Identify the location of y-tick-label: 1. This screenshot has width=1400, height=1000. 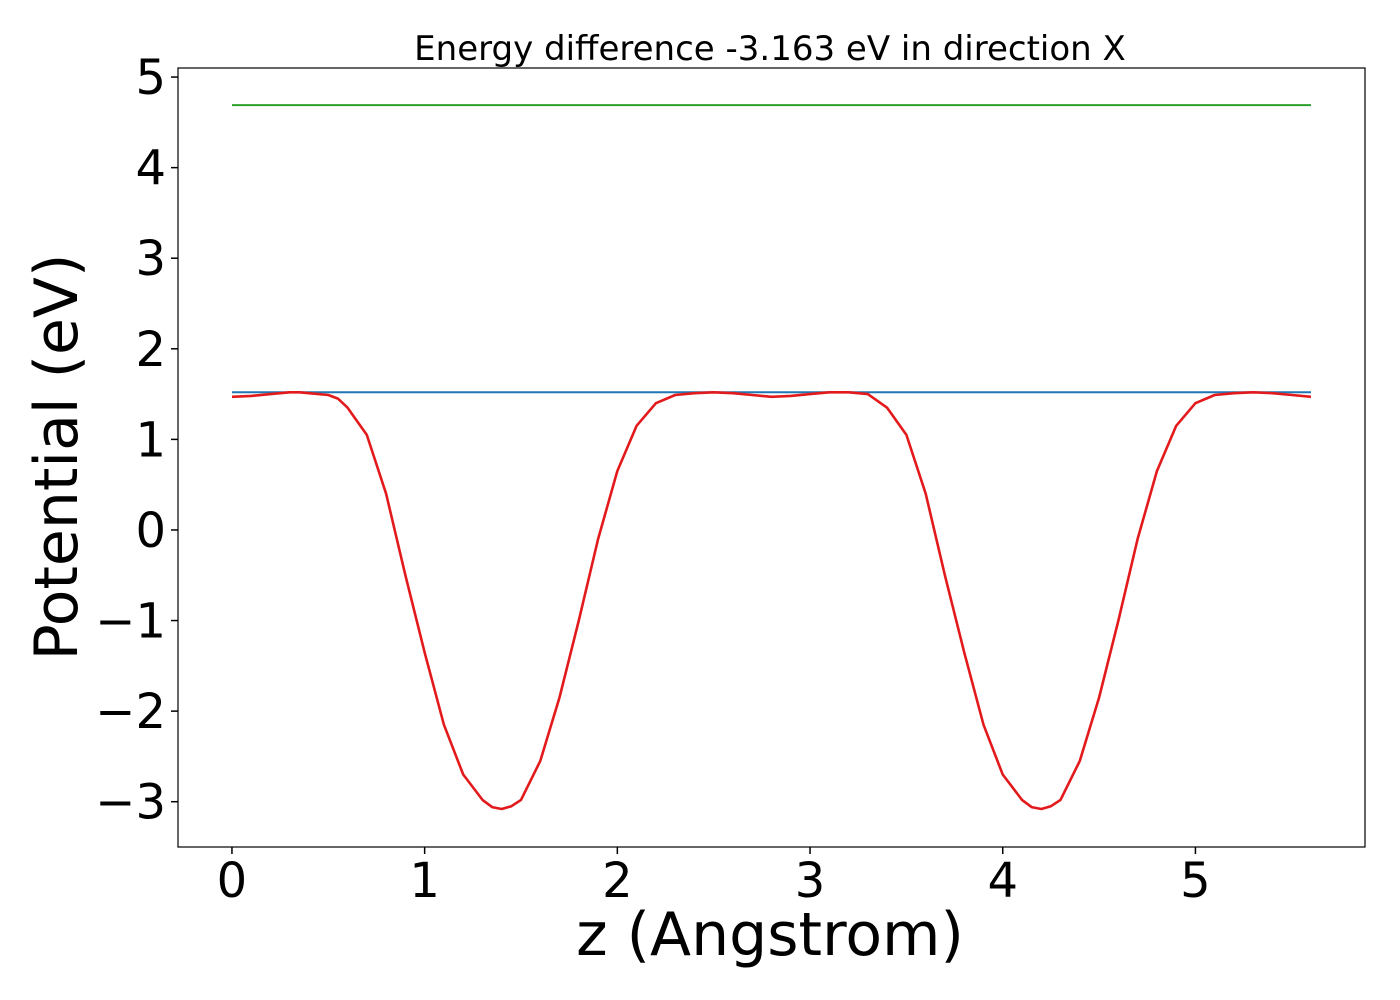
(150, 440).